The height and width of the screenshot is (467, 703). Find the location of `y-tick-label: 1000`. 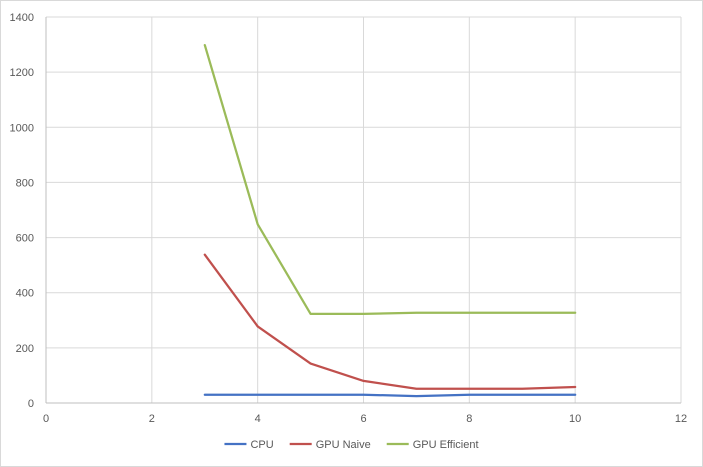

y-tick-label: 1000 is located at coordinates (22, 128).